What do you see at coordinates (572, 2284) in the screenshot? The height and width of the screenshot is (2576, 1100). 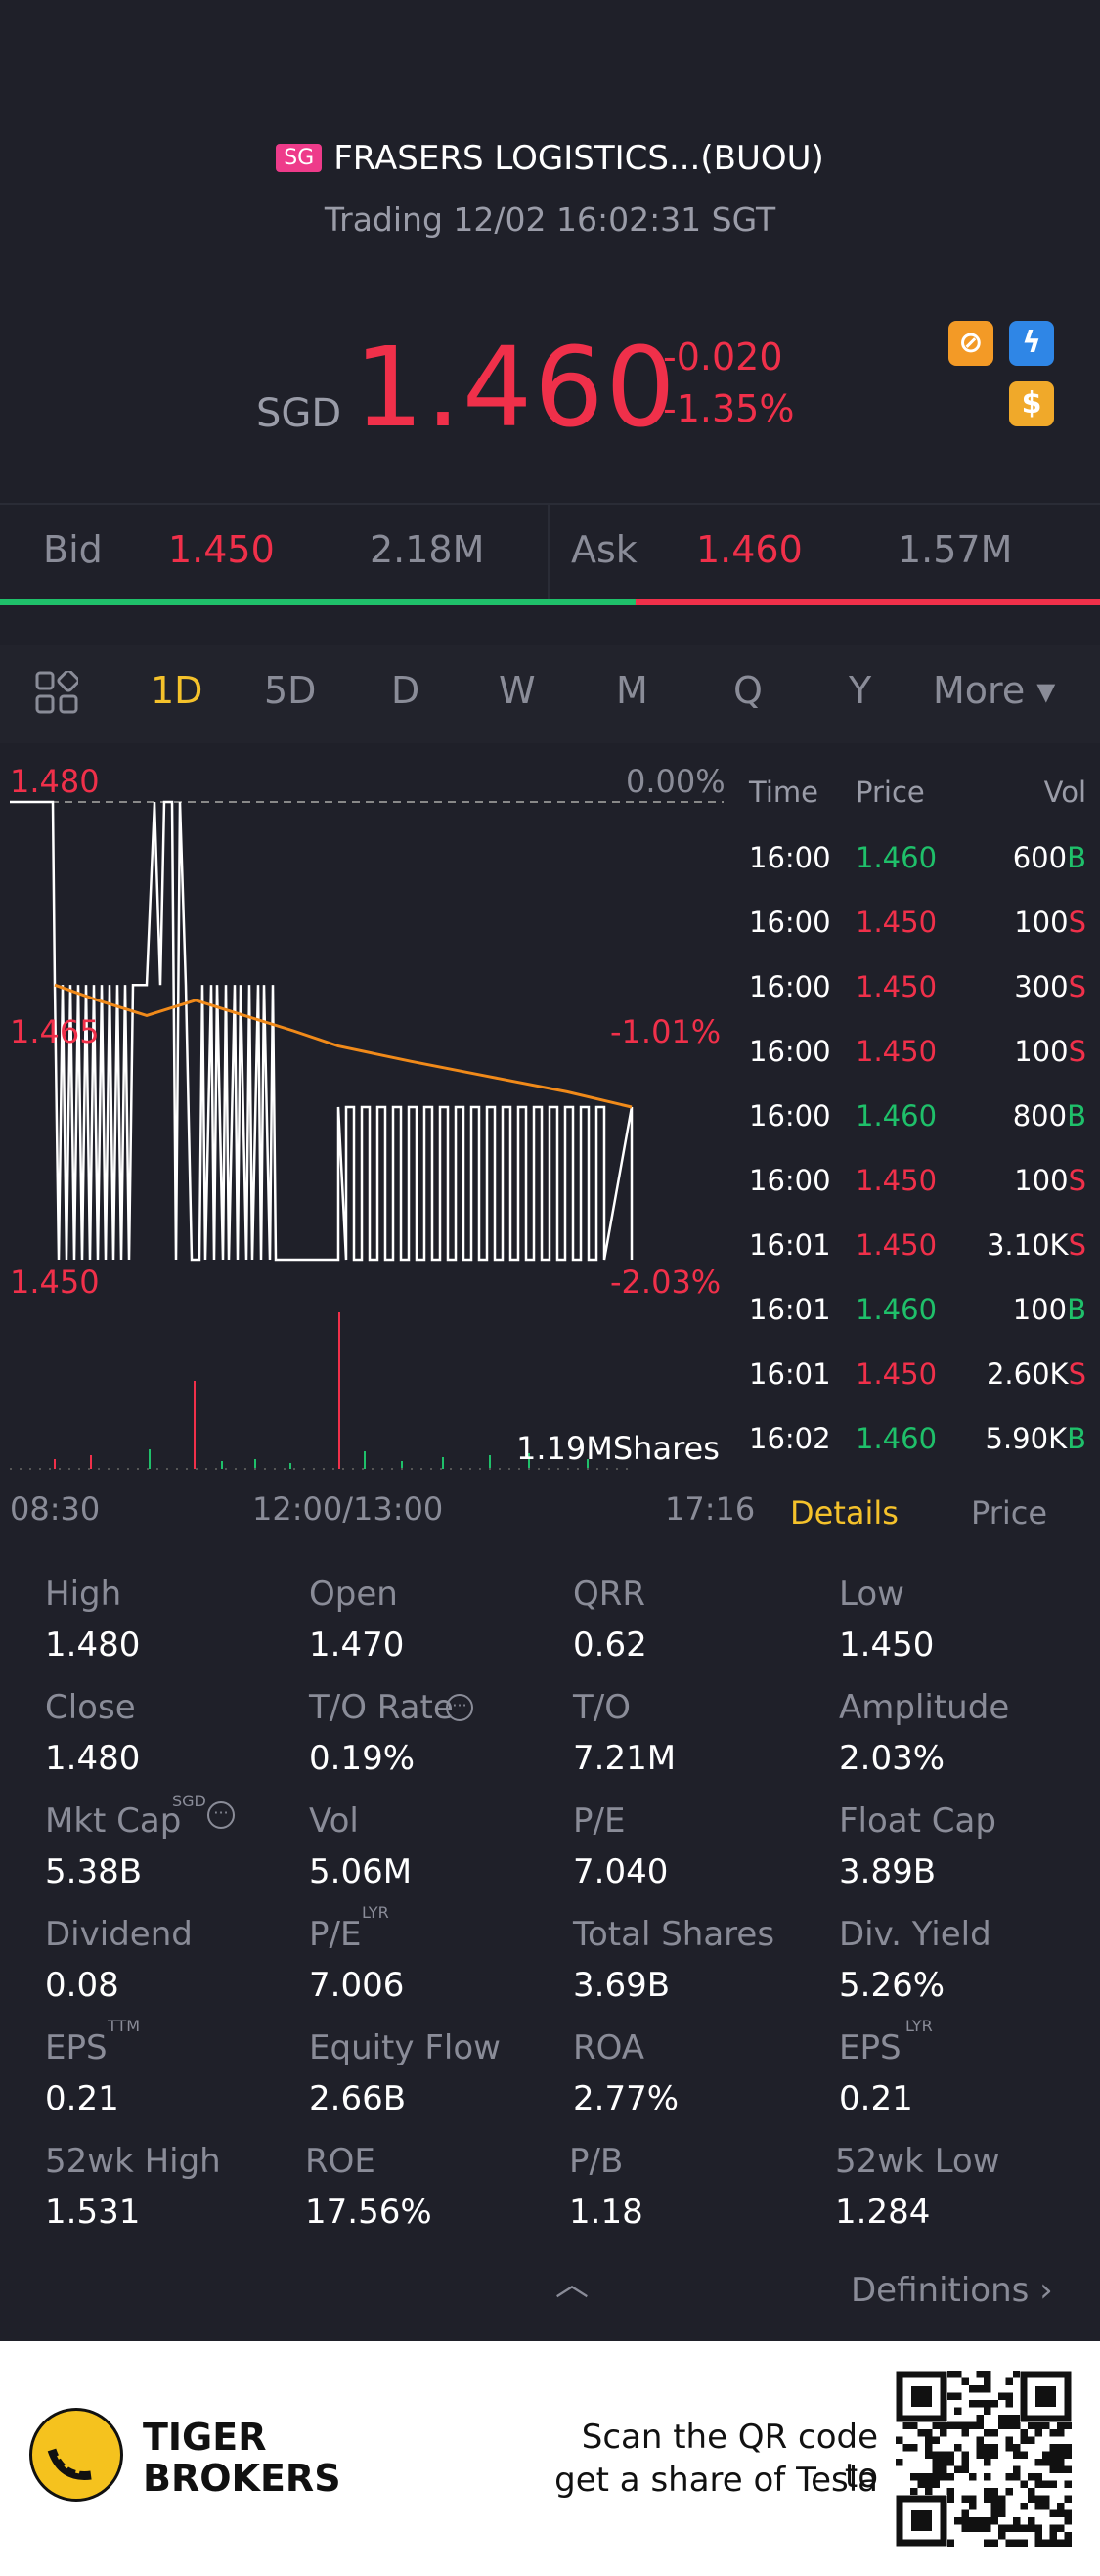 I see `collapse-chevron-icon: ︿` at bounding box center [572, 2284].